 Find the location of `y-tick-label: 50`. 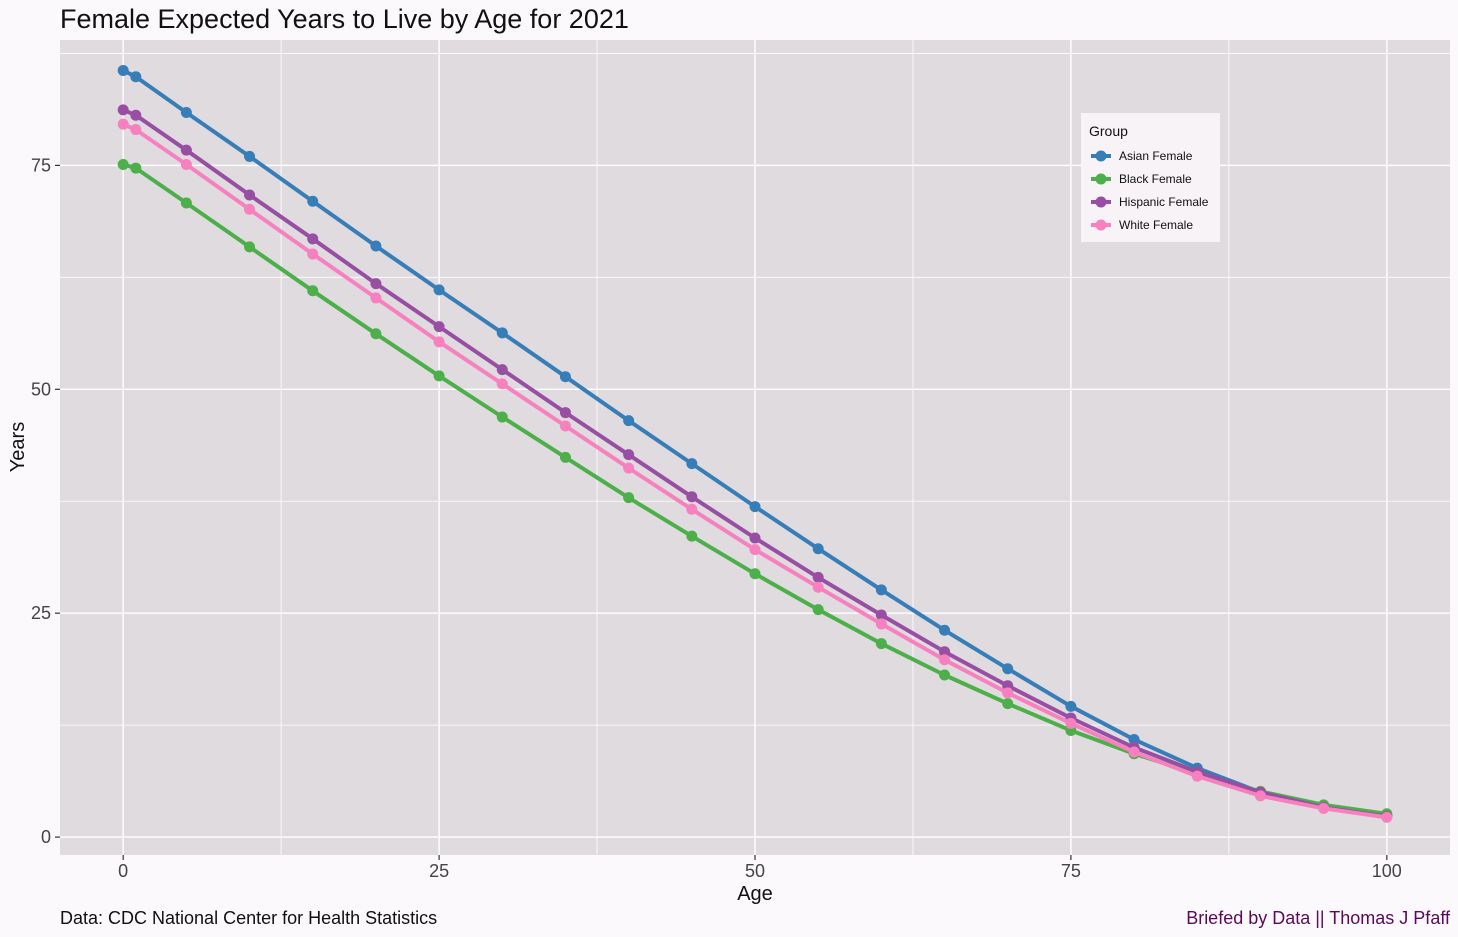

y-tick-label: 50 is located at coordinates (41, 389).